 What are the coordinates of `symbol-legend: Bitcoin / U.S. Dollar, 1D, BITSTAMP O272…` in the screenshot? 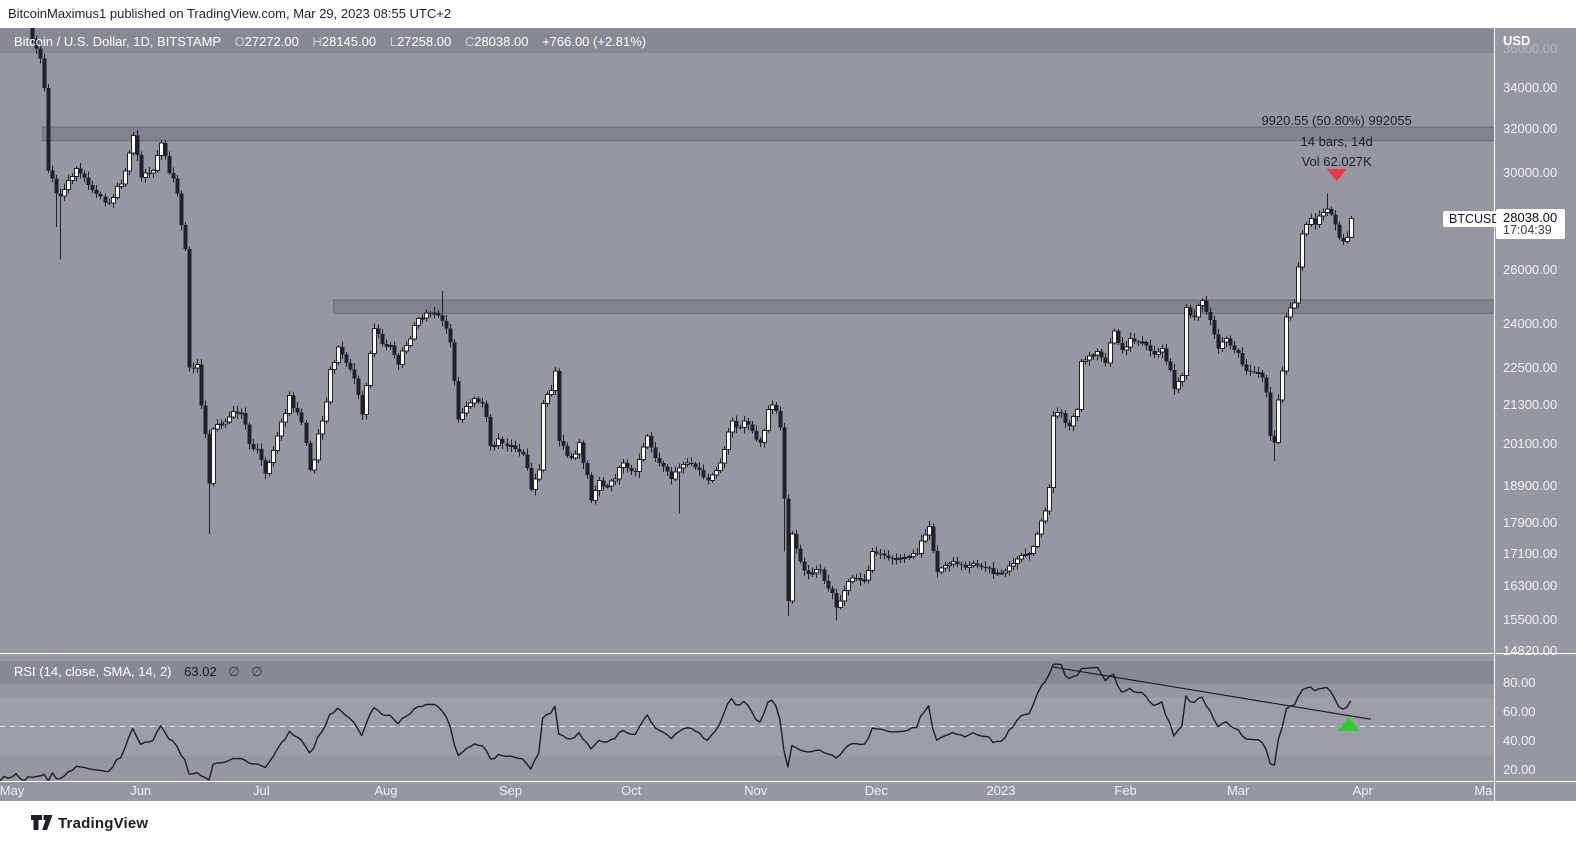 It's located at (330, 41).